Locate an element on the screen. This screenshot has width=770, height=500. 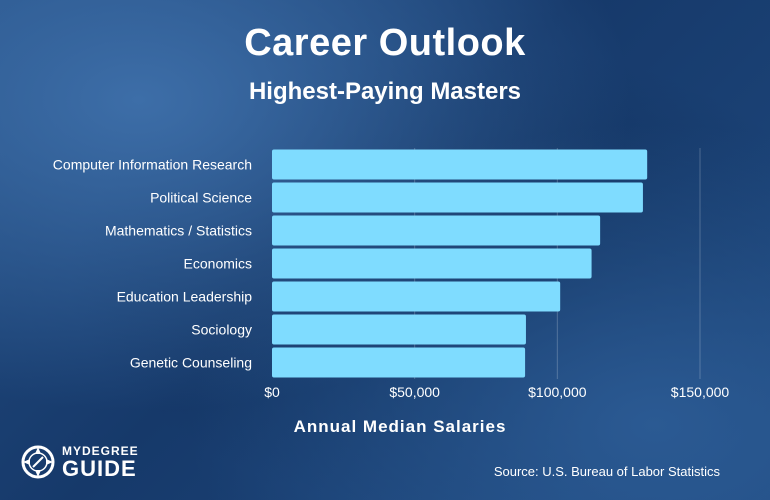
category-label: Mathematics / Statistics is located at coordinates (178, 231).